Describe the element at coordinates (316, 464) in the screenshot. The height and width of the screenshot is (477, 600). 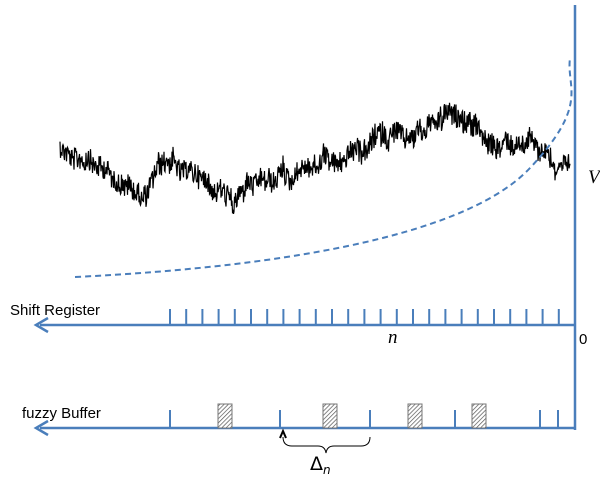
I see `delta: Δ` at that location.